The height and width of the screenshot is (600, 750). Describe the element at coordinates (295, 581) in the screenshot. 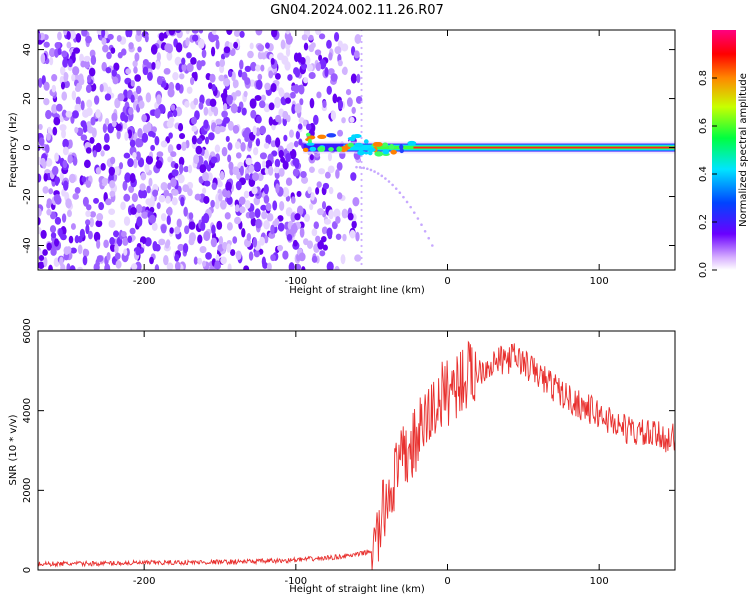

I see `x-tick-label: -100` at that location.